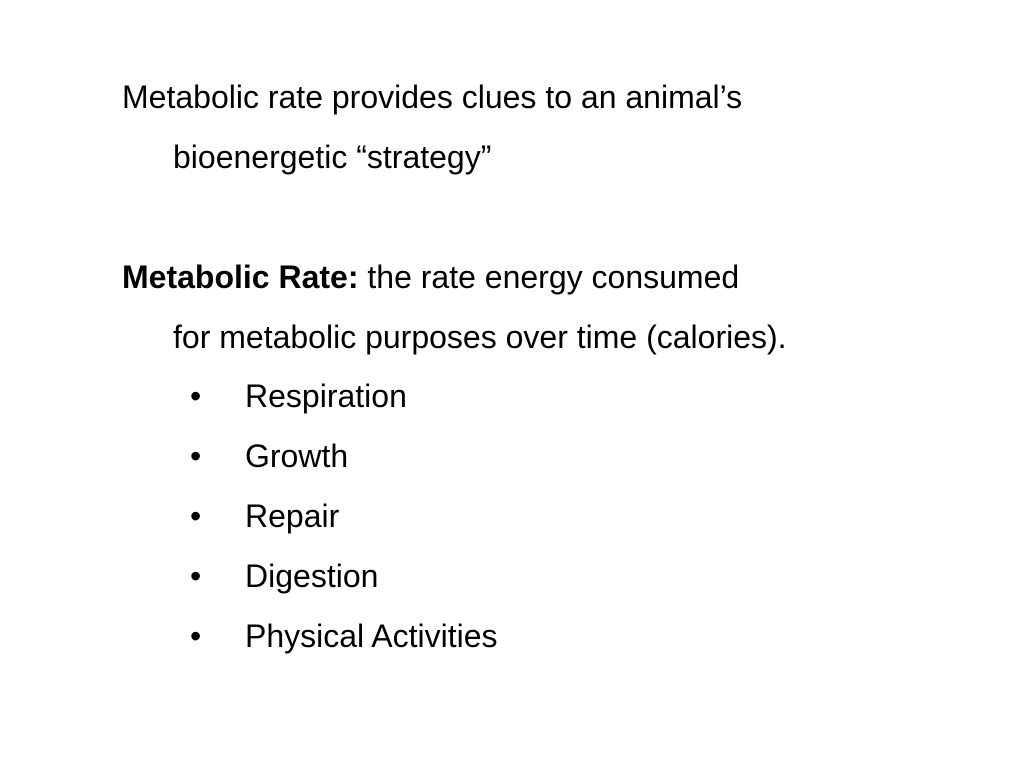 The image size is (1024, 768). What do you see at coordinates (297, 456) in the screenshot?
I see `list-item-label: Growth` at bounding box center [297, 456].